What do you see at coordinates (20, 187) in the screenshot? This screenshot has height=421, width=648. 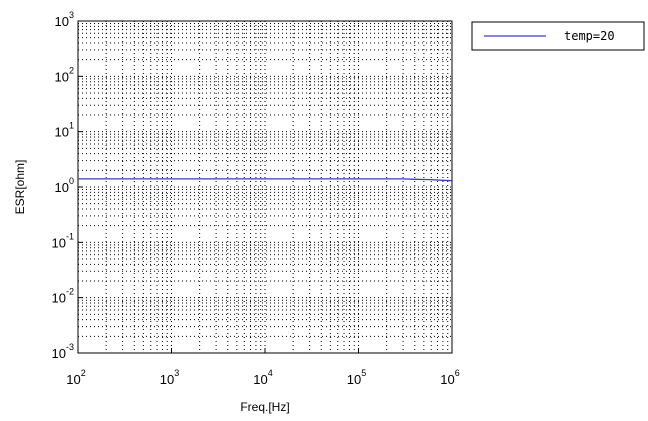 I see `y-axis-label: ESR[ohm]` at bounding box center [20, 187].